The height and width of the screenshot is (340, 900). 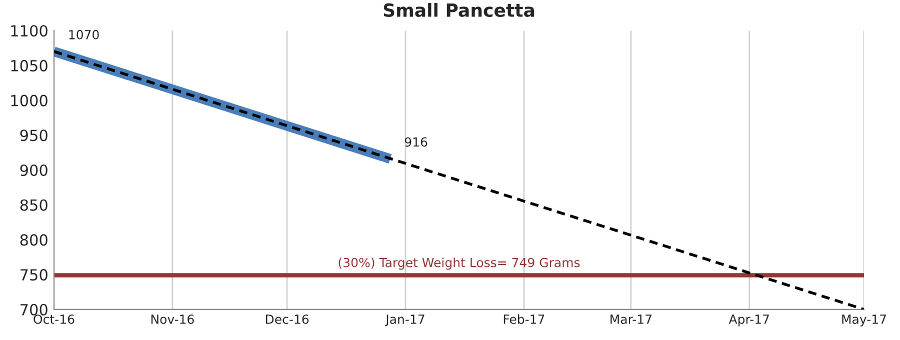 What do you see at coordinates (84, 35) in the screenshot?
I see `data-label: 1070` at bounding box center [84, 35].